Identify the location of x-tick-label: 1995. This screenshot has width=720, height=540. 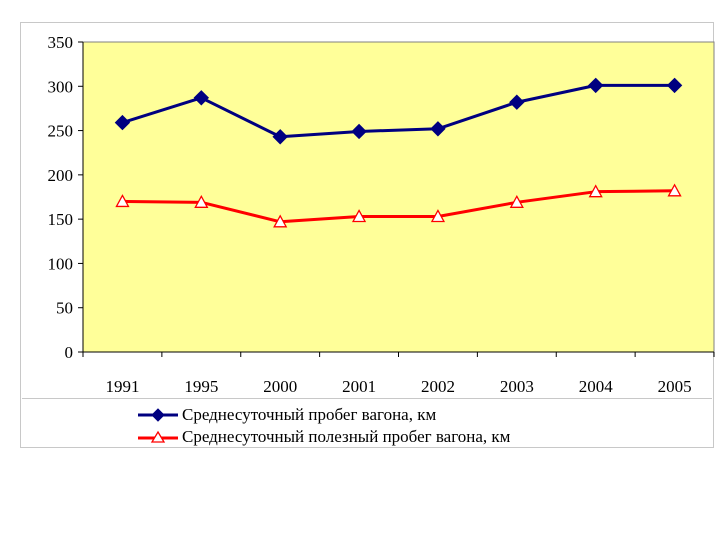
(201, 386).